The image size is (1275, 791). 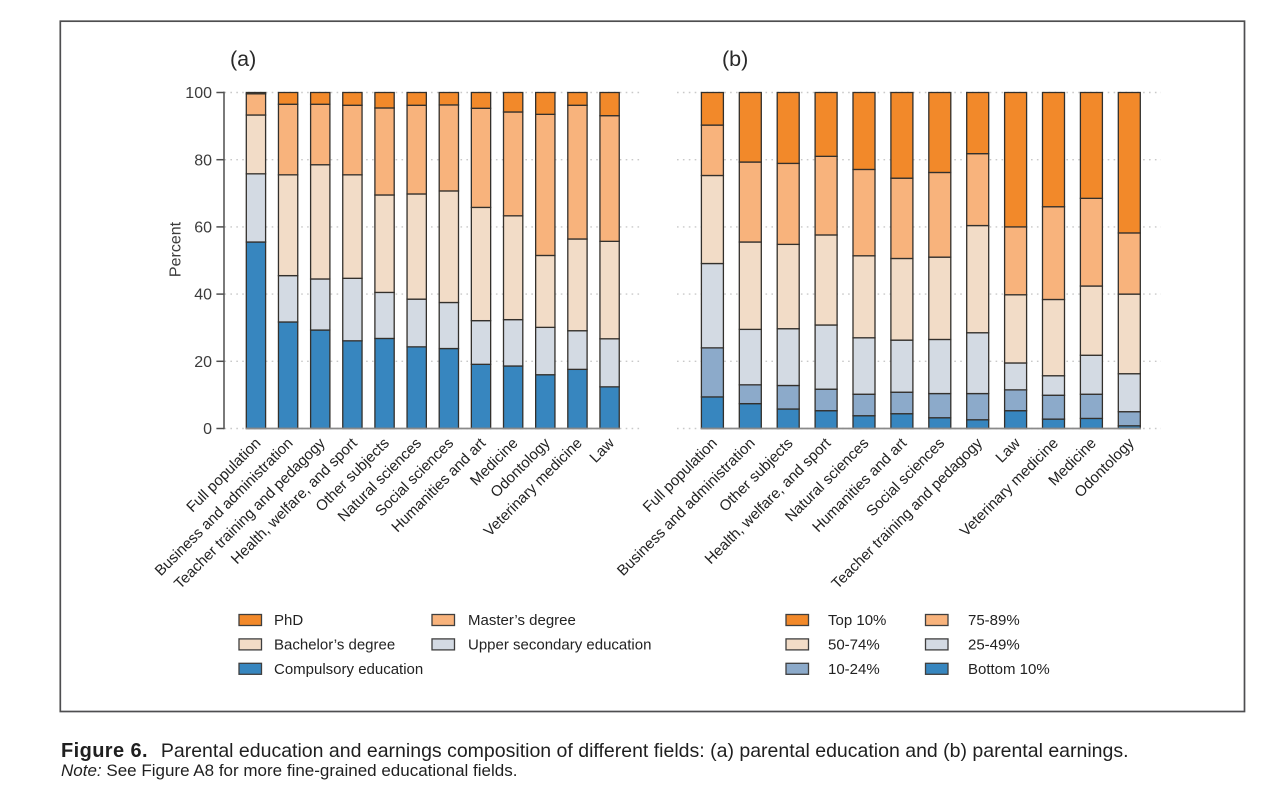 What do you see at coordinates (203, 295) in the screenshot?
I see `svg-text: 40` at bounding box center [203, 295].